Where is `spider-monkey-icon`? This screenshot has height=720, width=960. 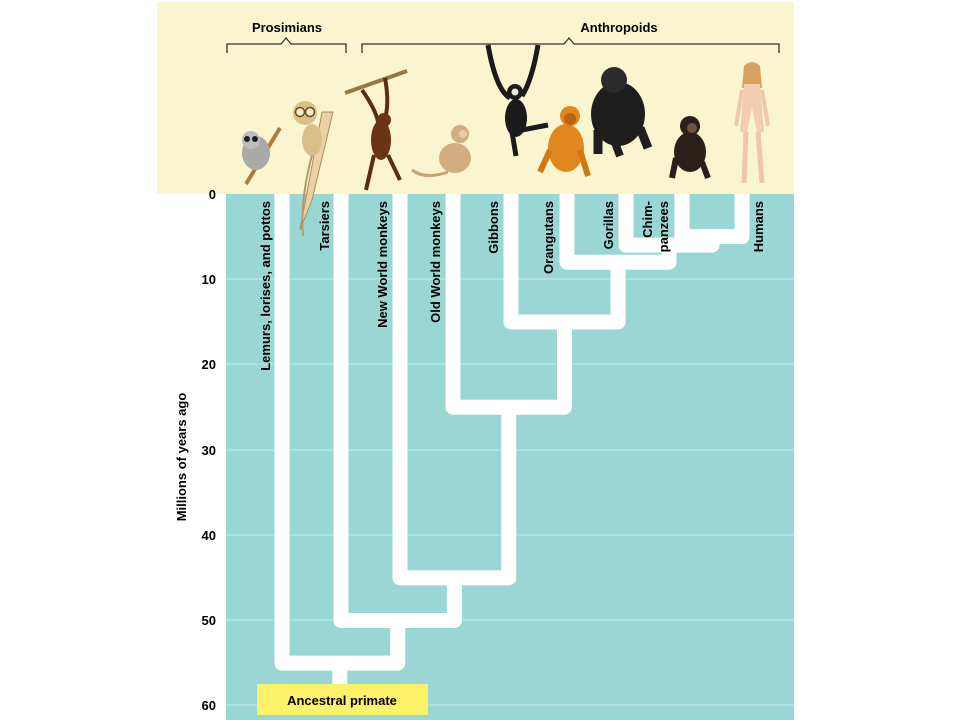
spider-monkey-icon is located at coordinates (376, 130).